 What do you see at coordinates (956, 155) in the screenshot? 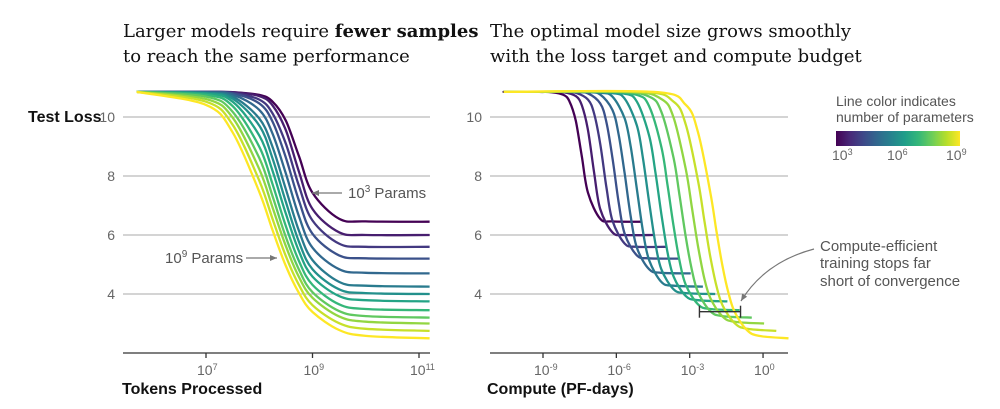
I see `colorbar-tick-1e9: 10⁹` at bounding box center [956, 155].